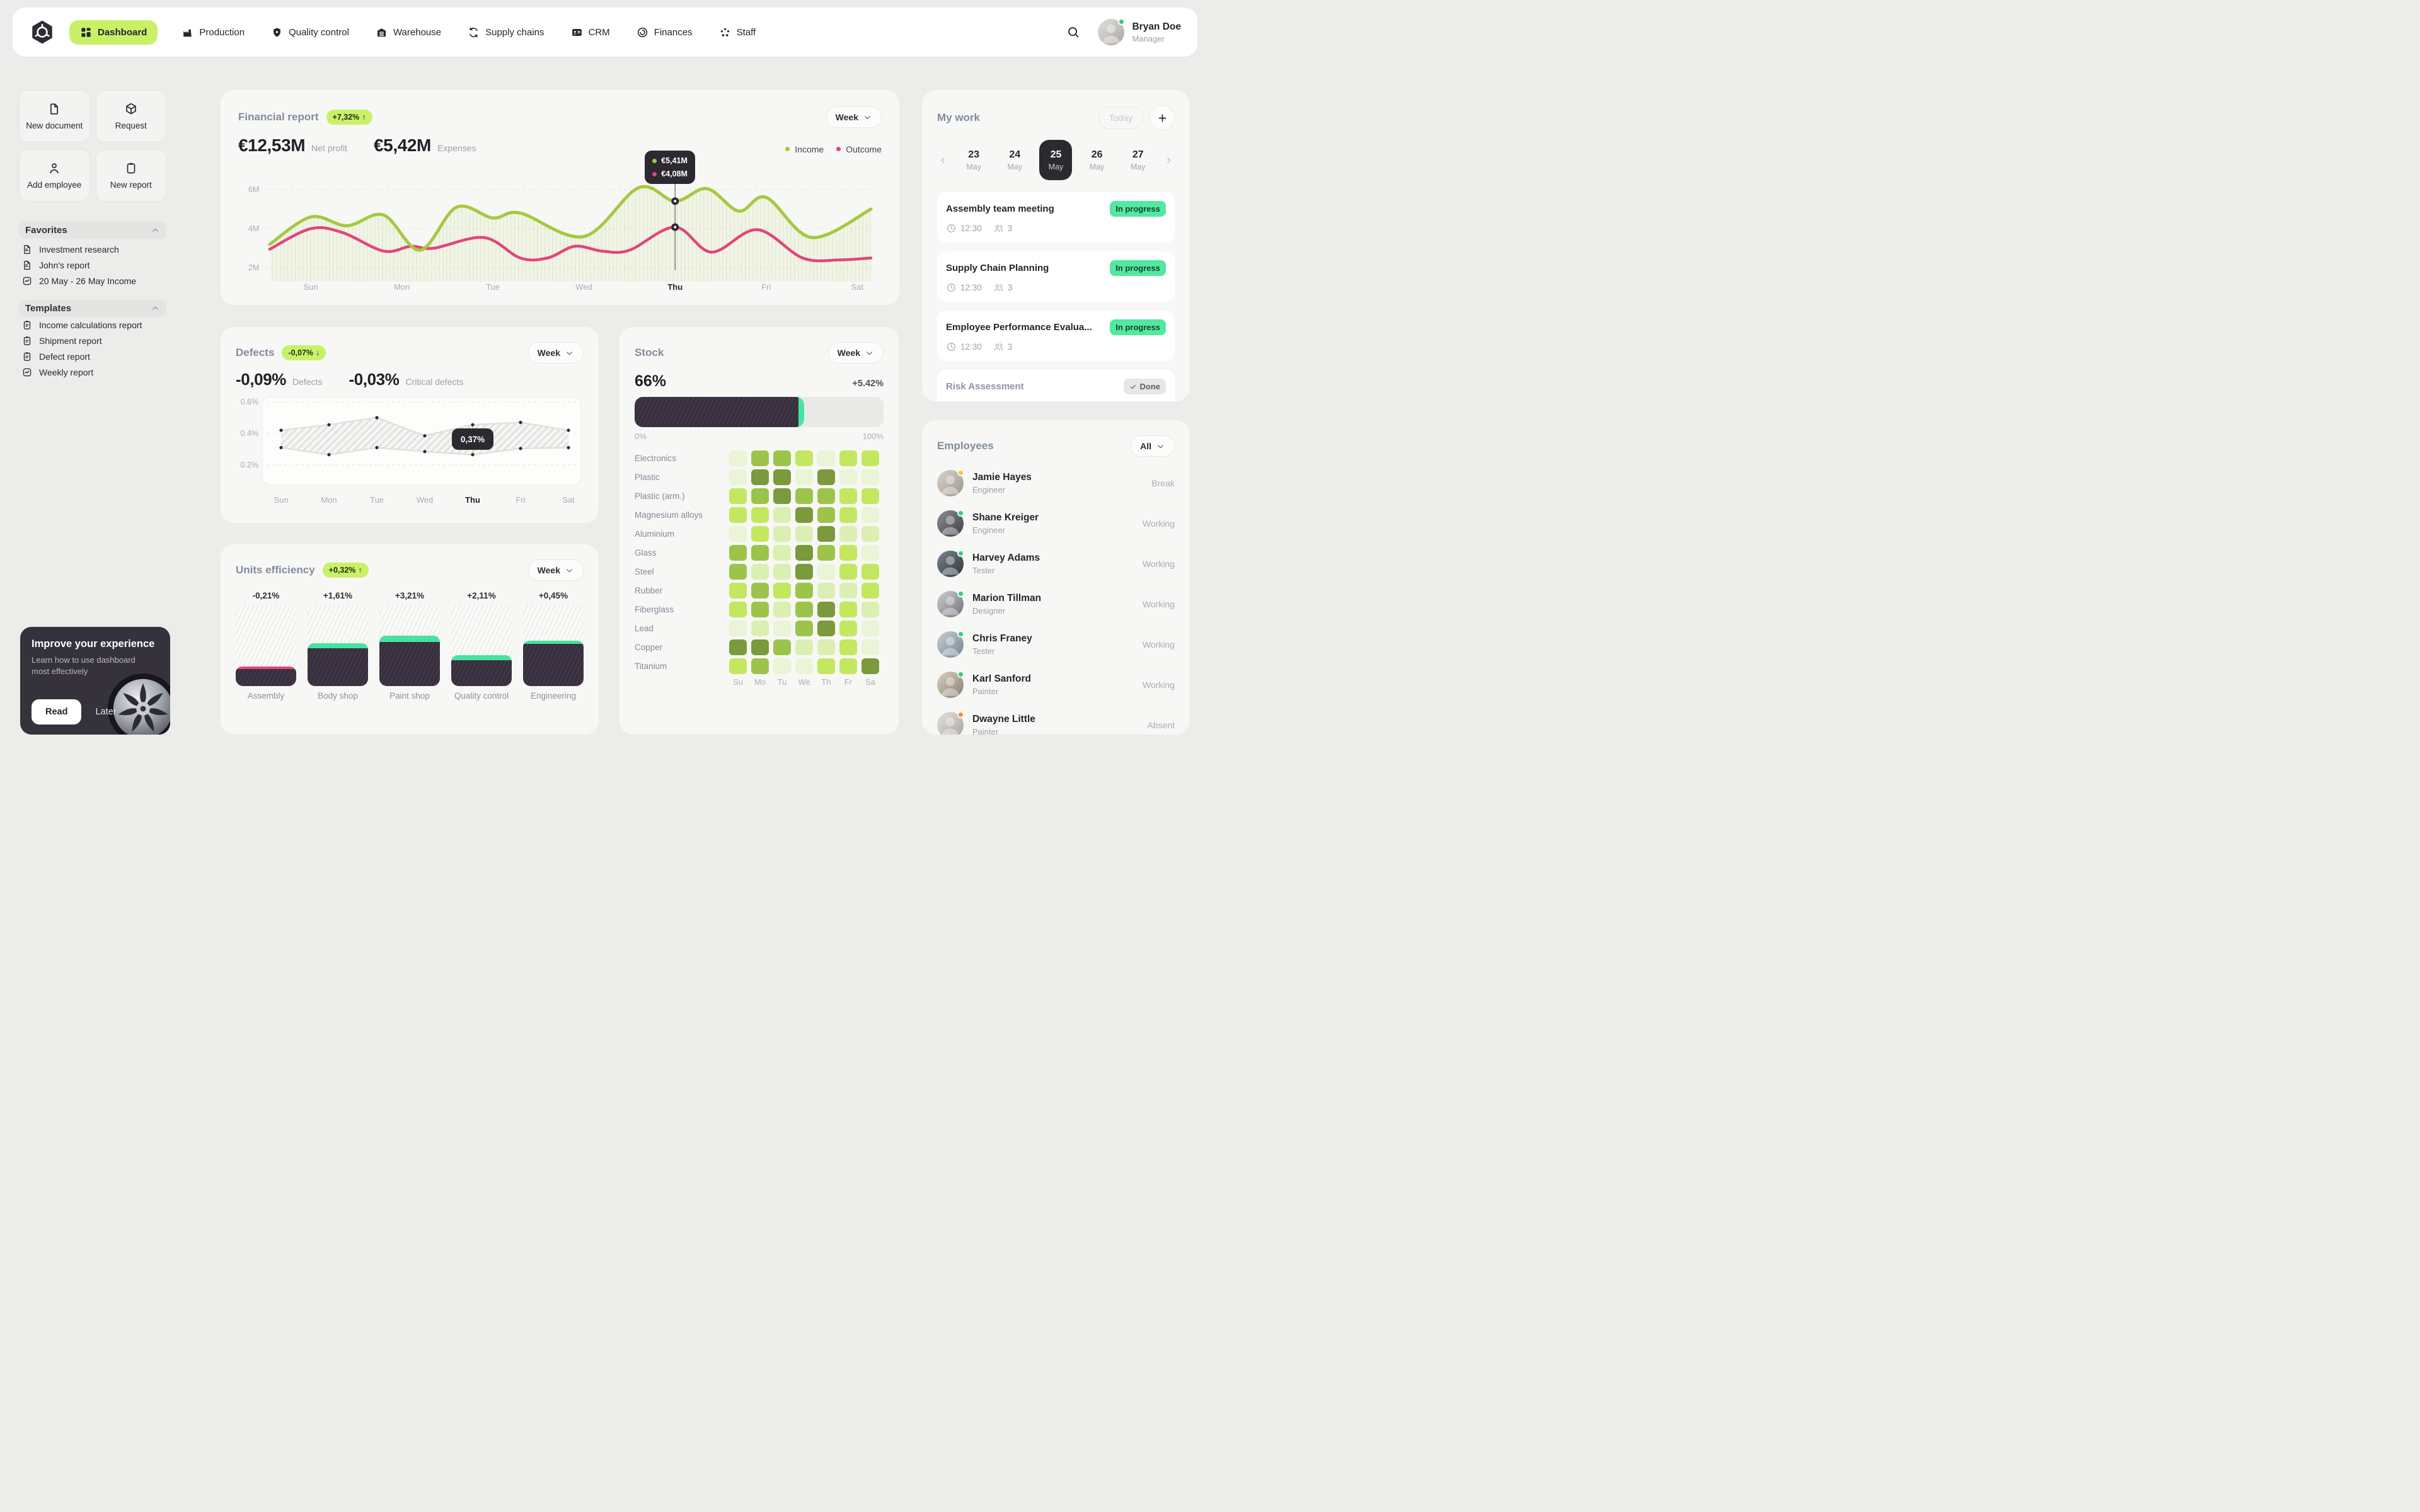 The image size is (2420, 1512). I want to click on task-assembly-team-meeting: Assembly team meeting In progress 12:30 3, so click(1056, 217).